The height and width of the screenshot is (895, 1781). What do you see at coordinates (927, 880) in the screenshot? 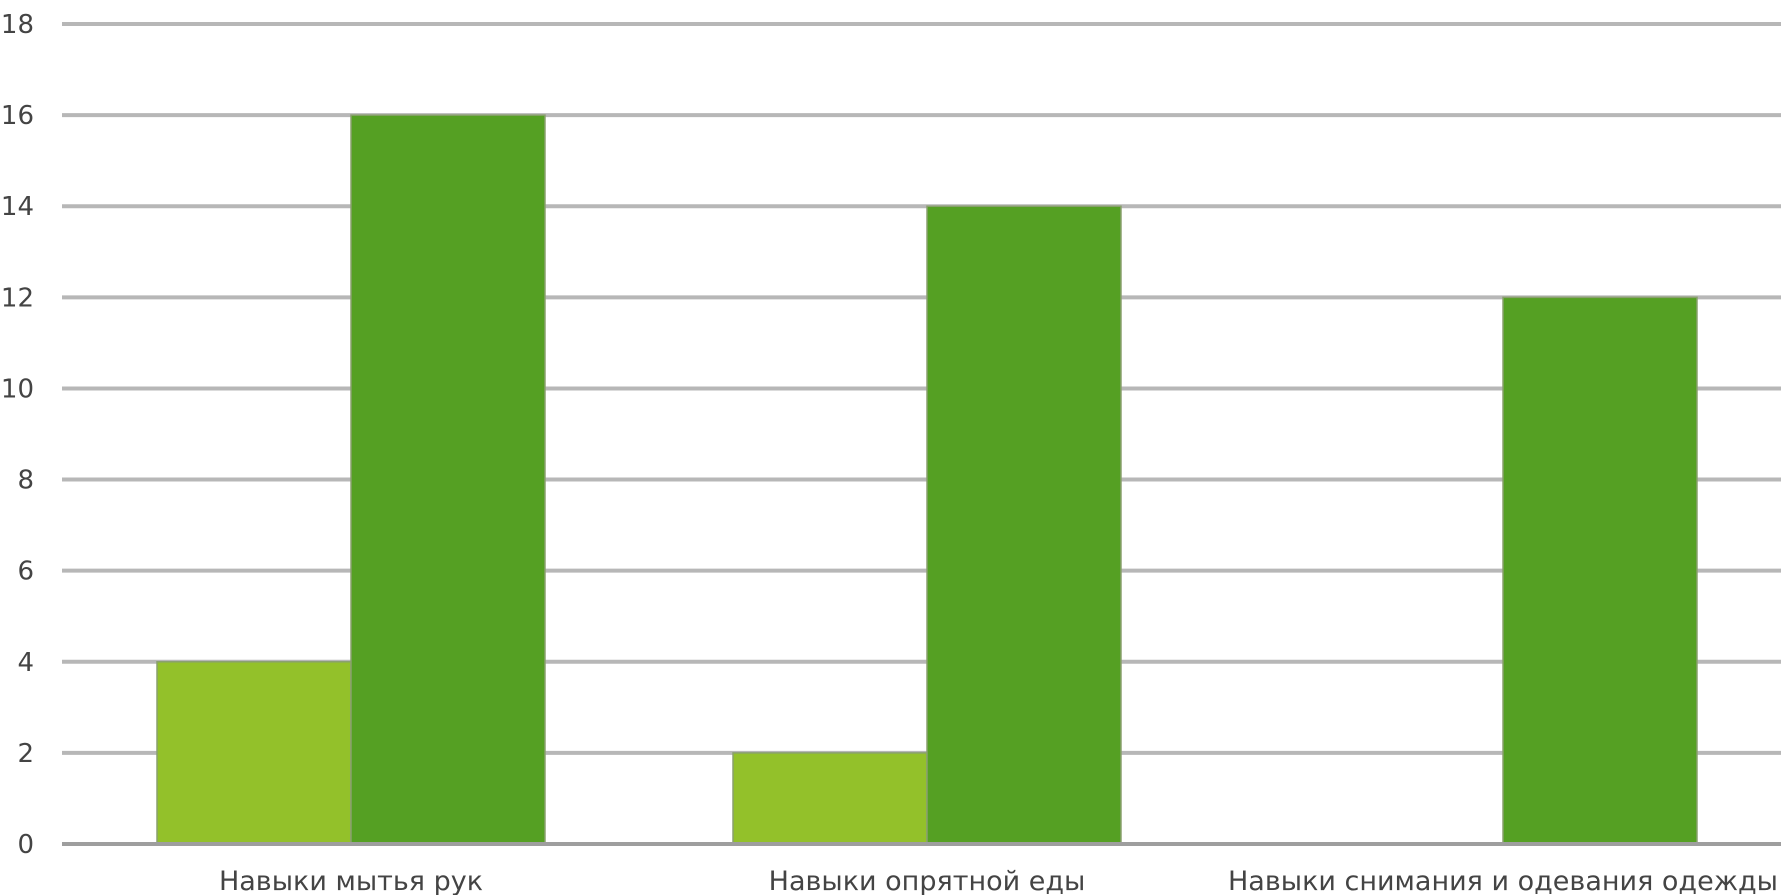
I see `x-category-label: Навыки опрятной еды` at bounding box center [927, 880].